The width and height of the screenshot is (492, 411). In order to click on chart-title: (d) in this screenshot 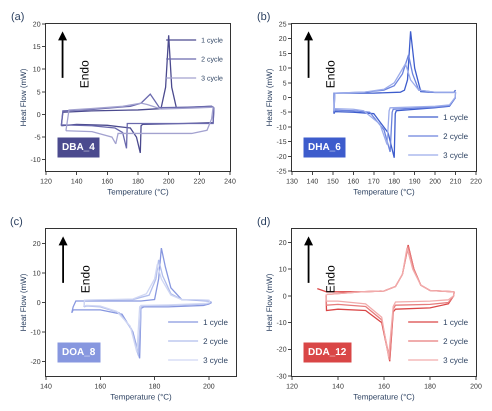, I will do `click(263, 222)`.